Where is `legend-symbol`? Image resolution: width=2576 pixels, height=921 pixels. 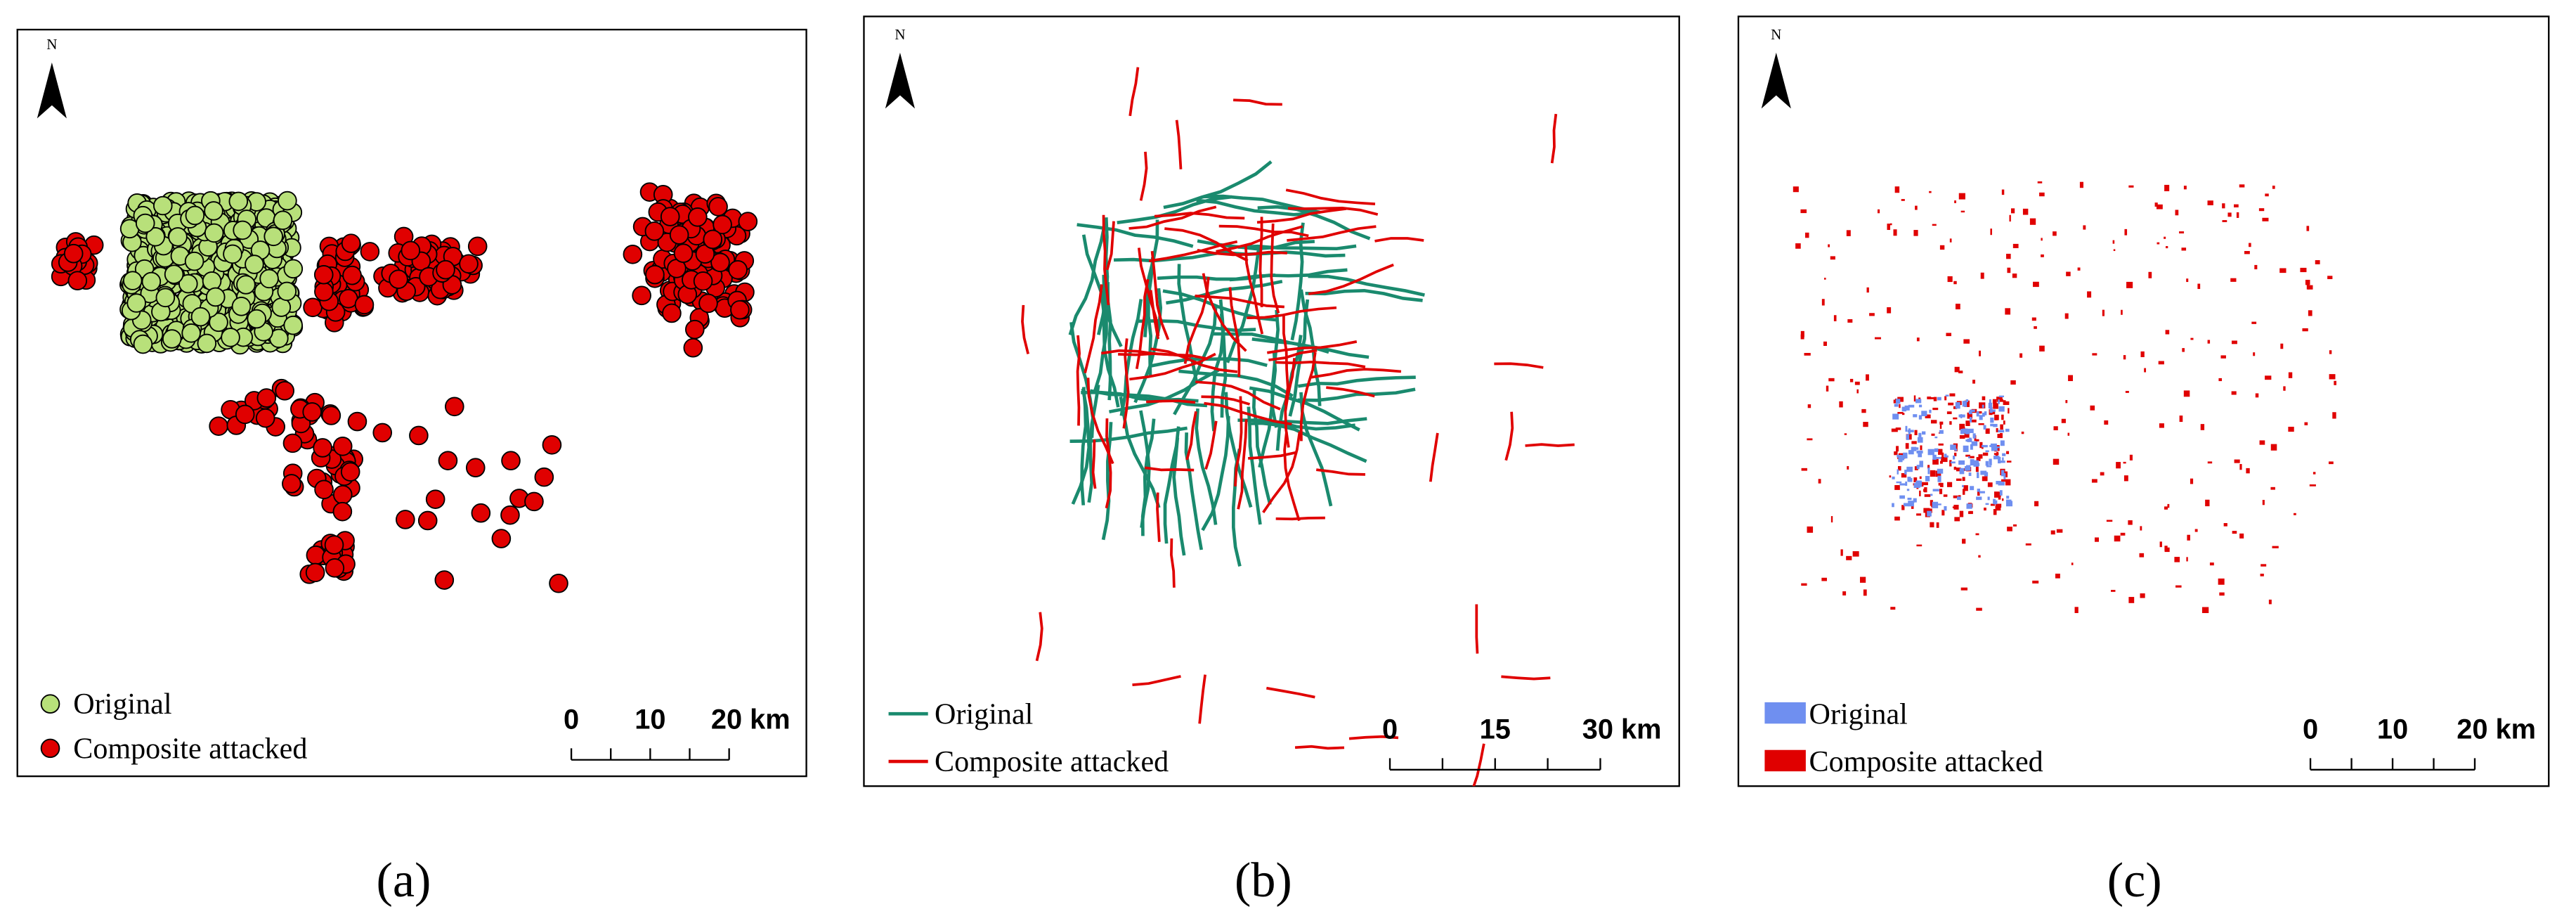 legend-symbol is located at coordinates (1785, 760).